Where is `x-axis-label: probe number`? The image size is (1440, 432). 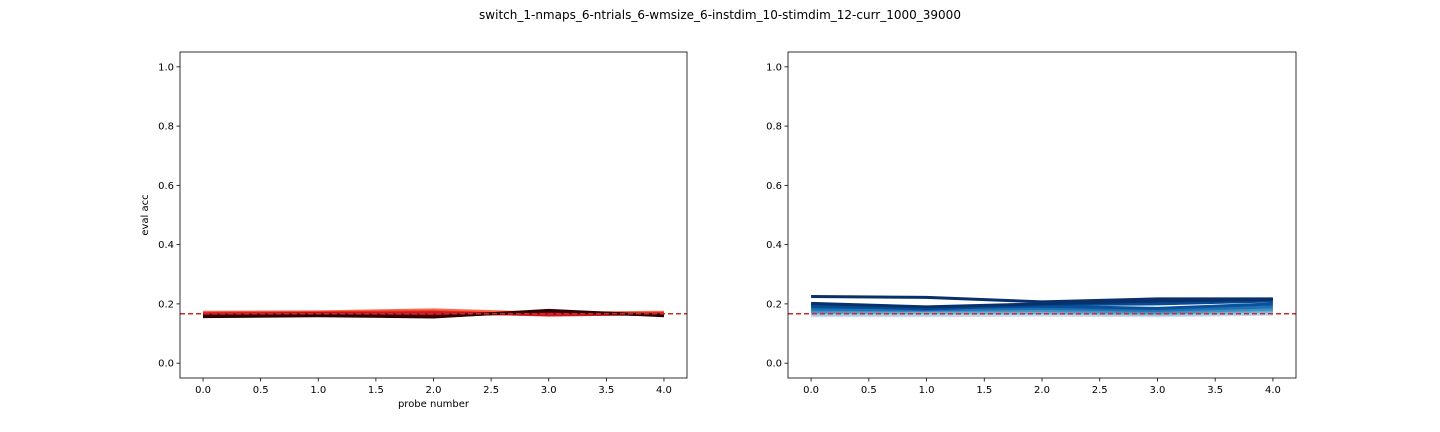 x-axis-label: probe number is located at coordinates (434, 404).